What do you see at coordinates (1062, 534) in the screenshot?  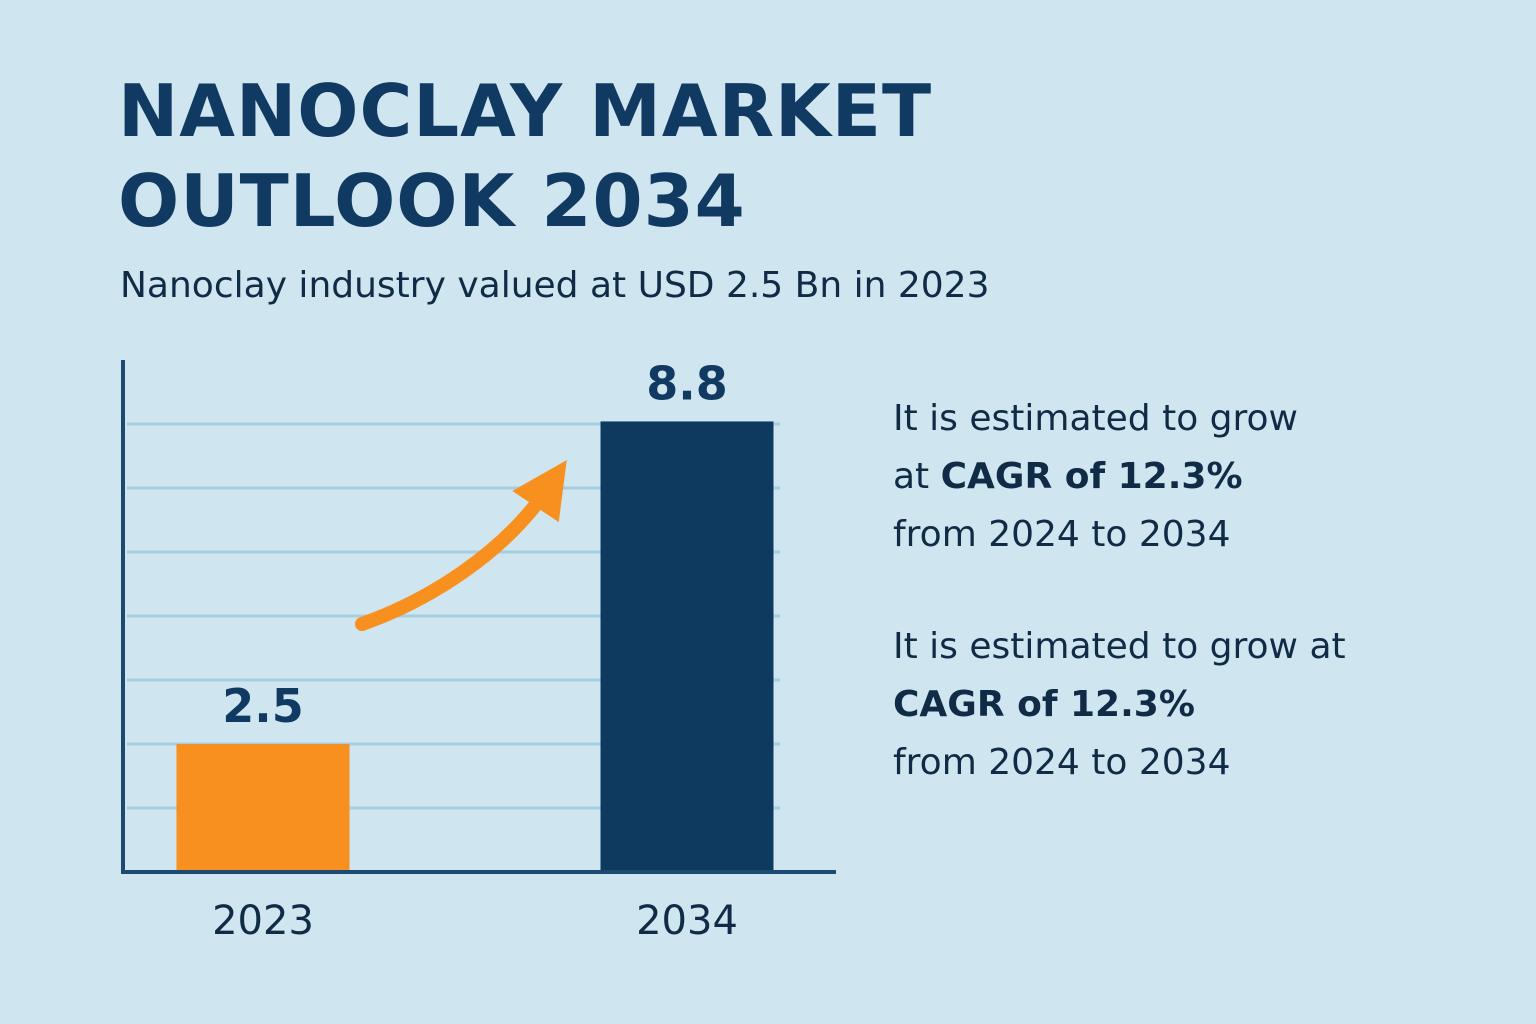 I see `note-1-line-3: from 2024 to 2034` at bounding box center [1062, 534].